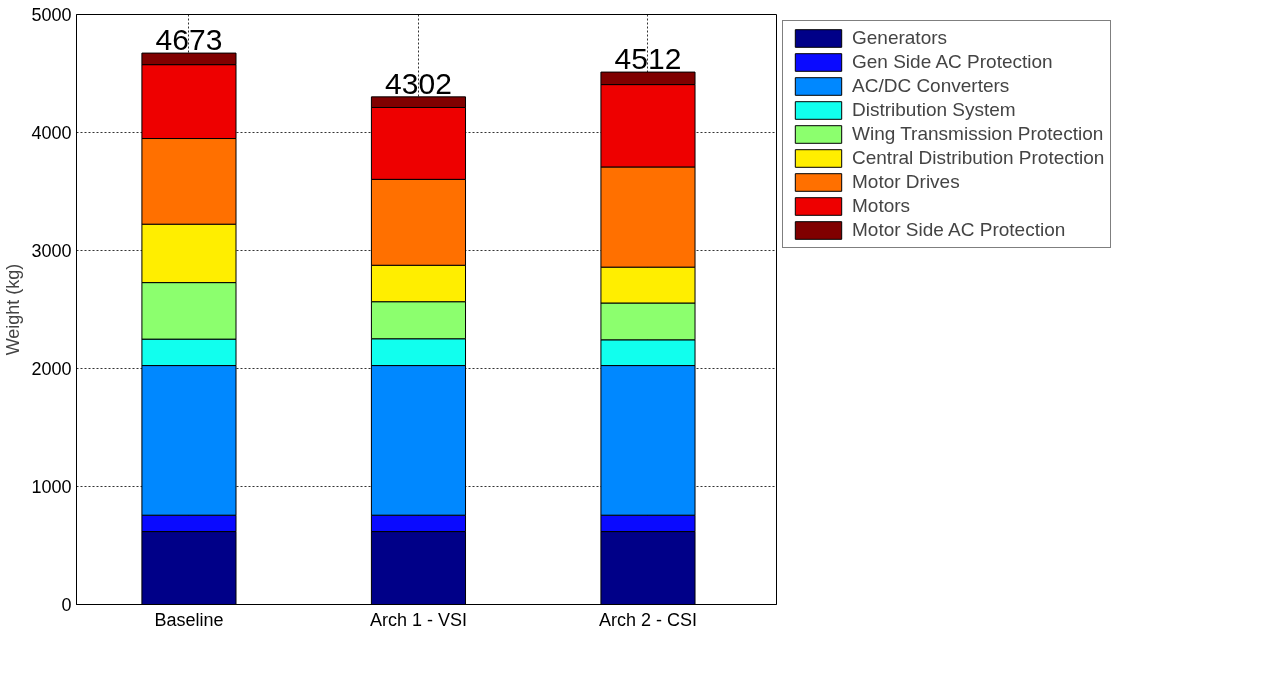 Image resolution: width=1270 pixels, height=694 pixels. I want to click on y-tick-label: 1000, so click(51, 487).